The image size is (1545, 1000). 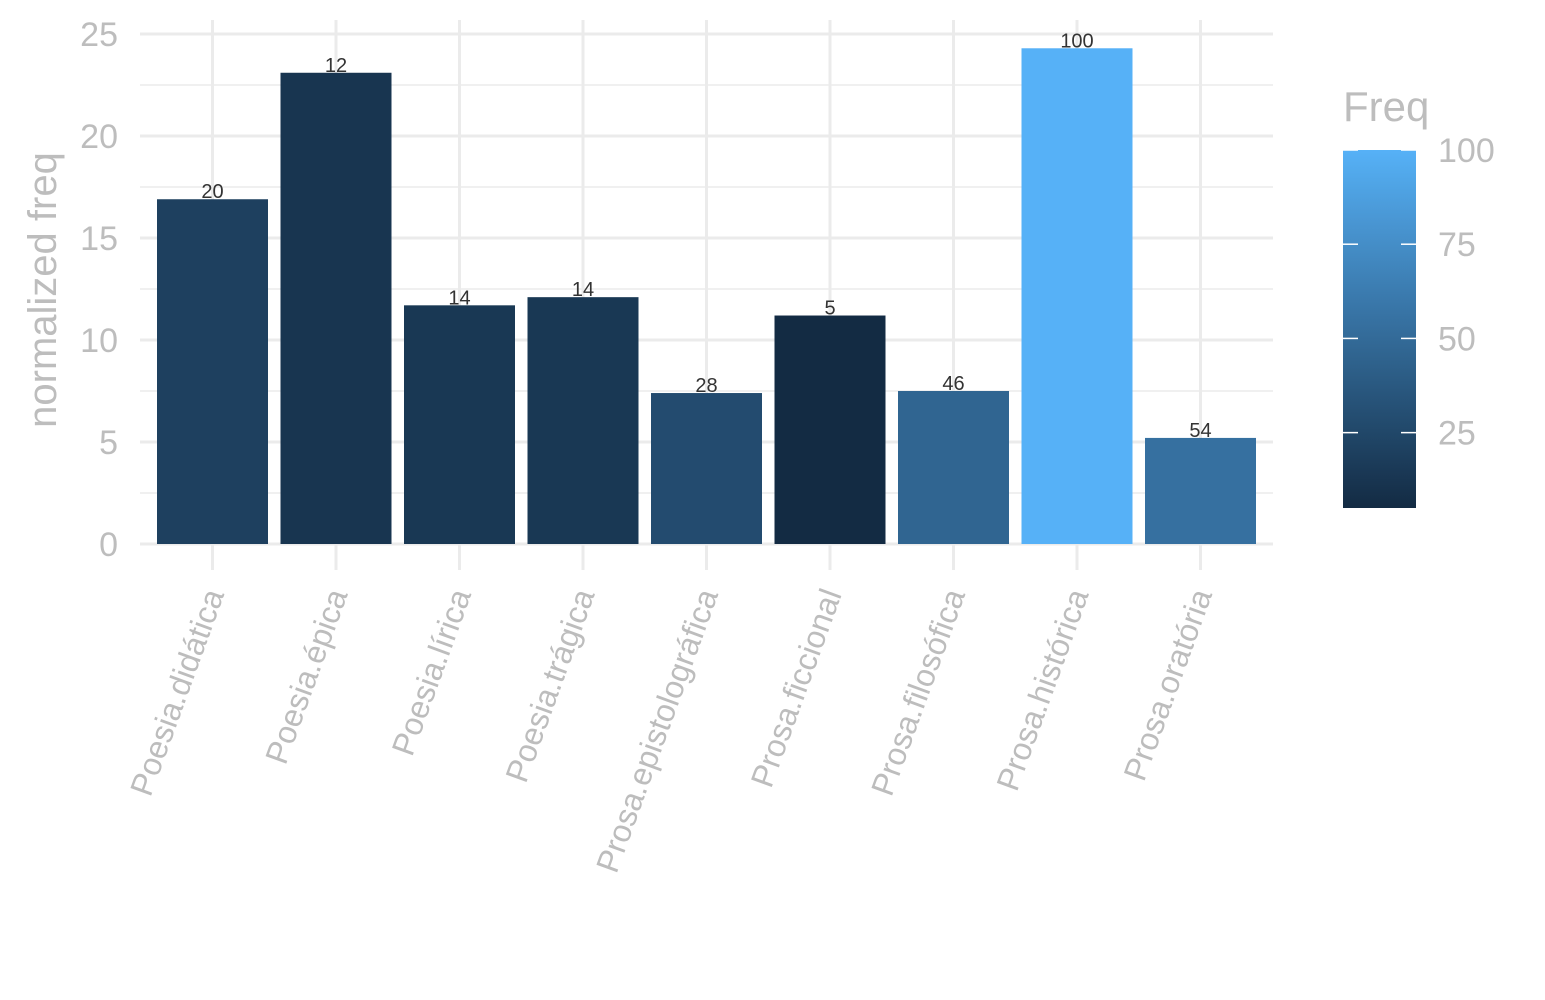 What do you see at coordinates (1379, 329) in the screenshot?
I see `legend-colorbar` at bounding box center [1379, 329].